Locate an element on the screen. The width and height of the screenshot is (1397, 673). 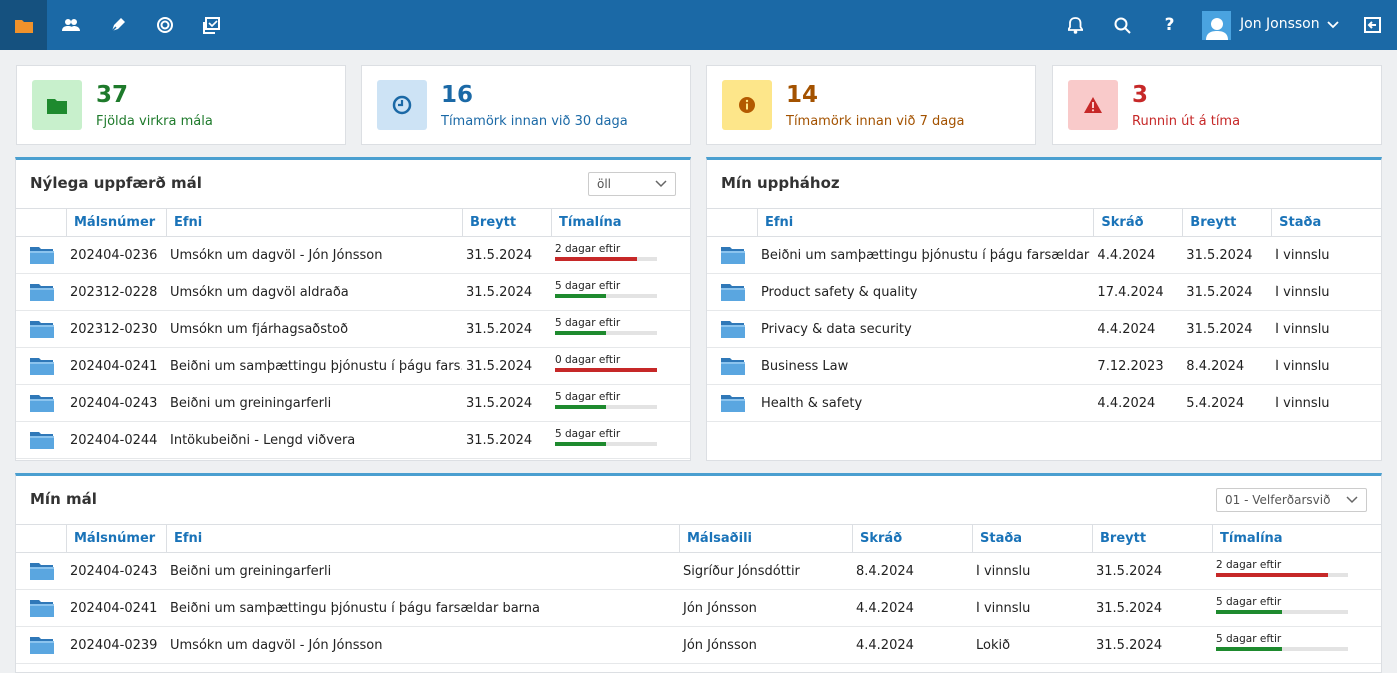
filter-select: öll is located at coordinates (632, 184).